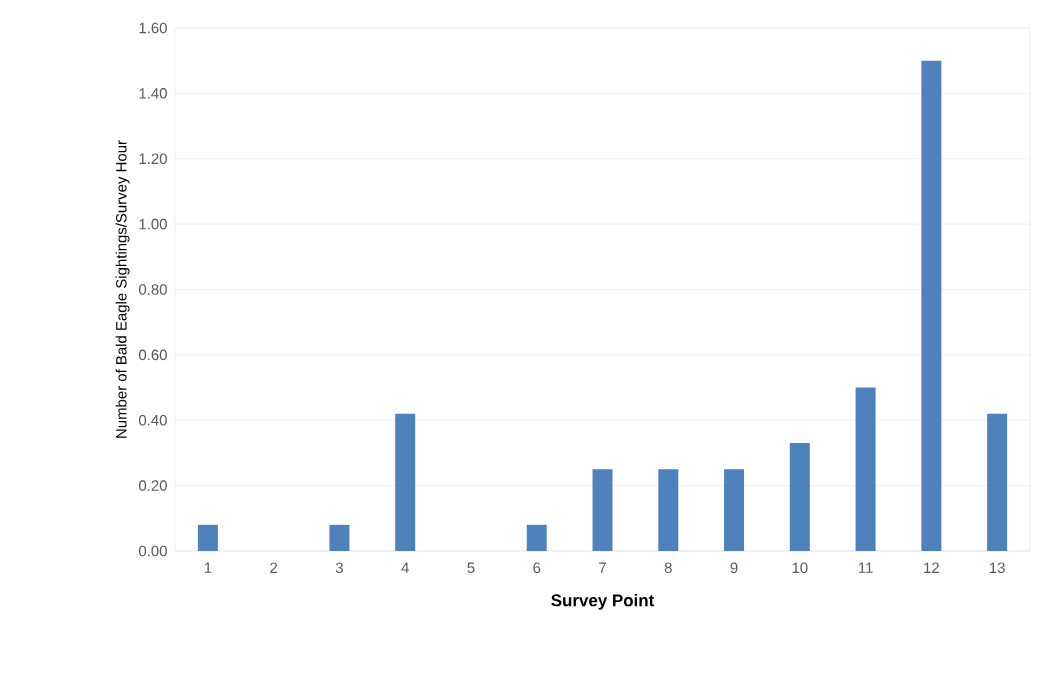 The width and height of the screenshot is (1063, 689). Describe the element at coordinates (734, 568) in the screenshot. I see `x-tick-label: 9` at that location.